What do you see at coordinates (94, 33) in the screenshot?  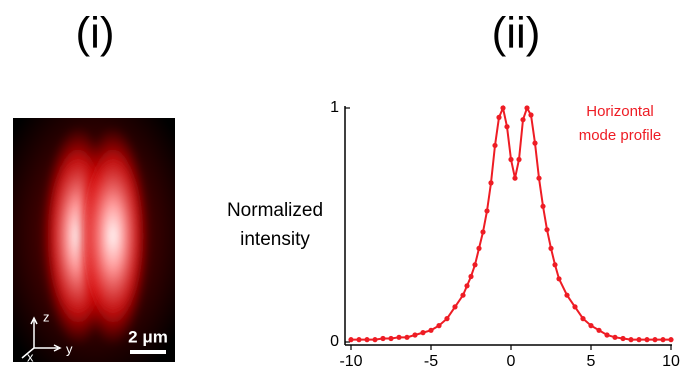 I see `panel-label: (i)` at bounding box center [94, 33].